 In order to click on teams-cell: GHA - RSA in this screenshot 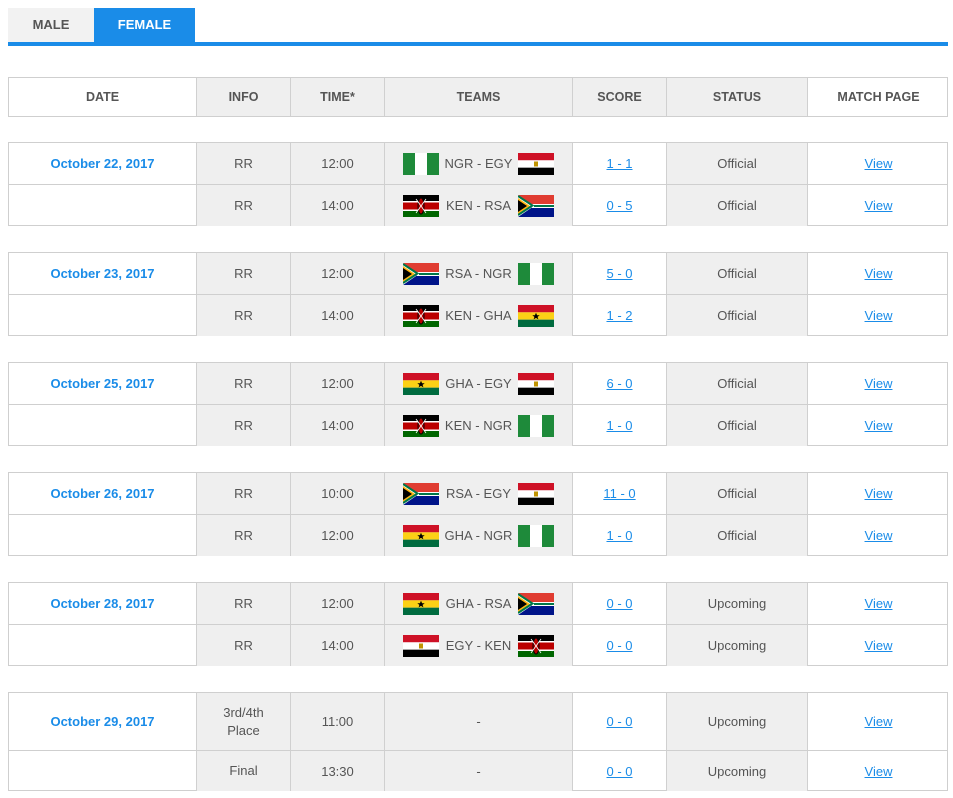, I will do `click(479, 603)`.